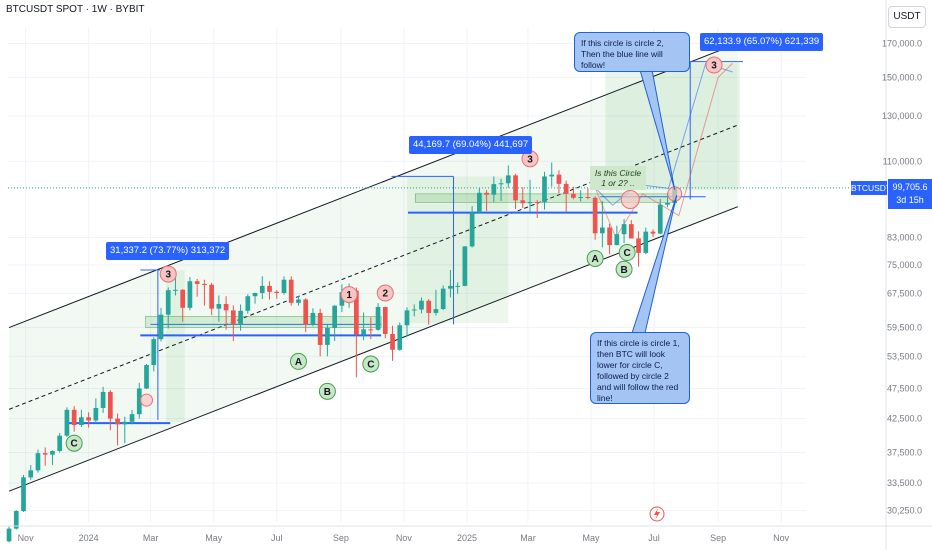 Image resolution: width=932 pixels, height=550 pixels. I want to click on y-tick-label: 130,000.0, so click(902, 116).